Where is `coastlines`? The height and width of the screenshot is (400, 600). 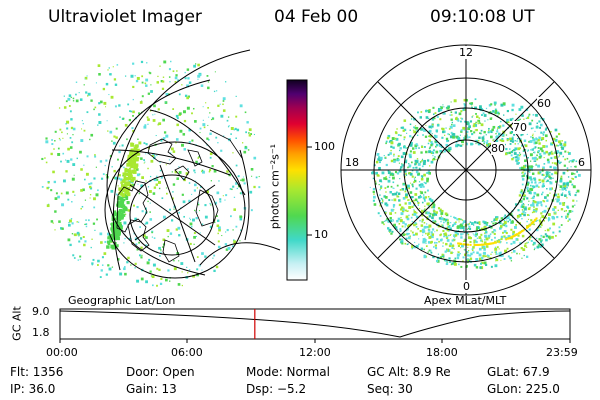 coastlines is located at coordinates (179, 196).